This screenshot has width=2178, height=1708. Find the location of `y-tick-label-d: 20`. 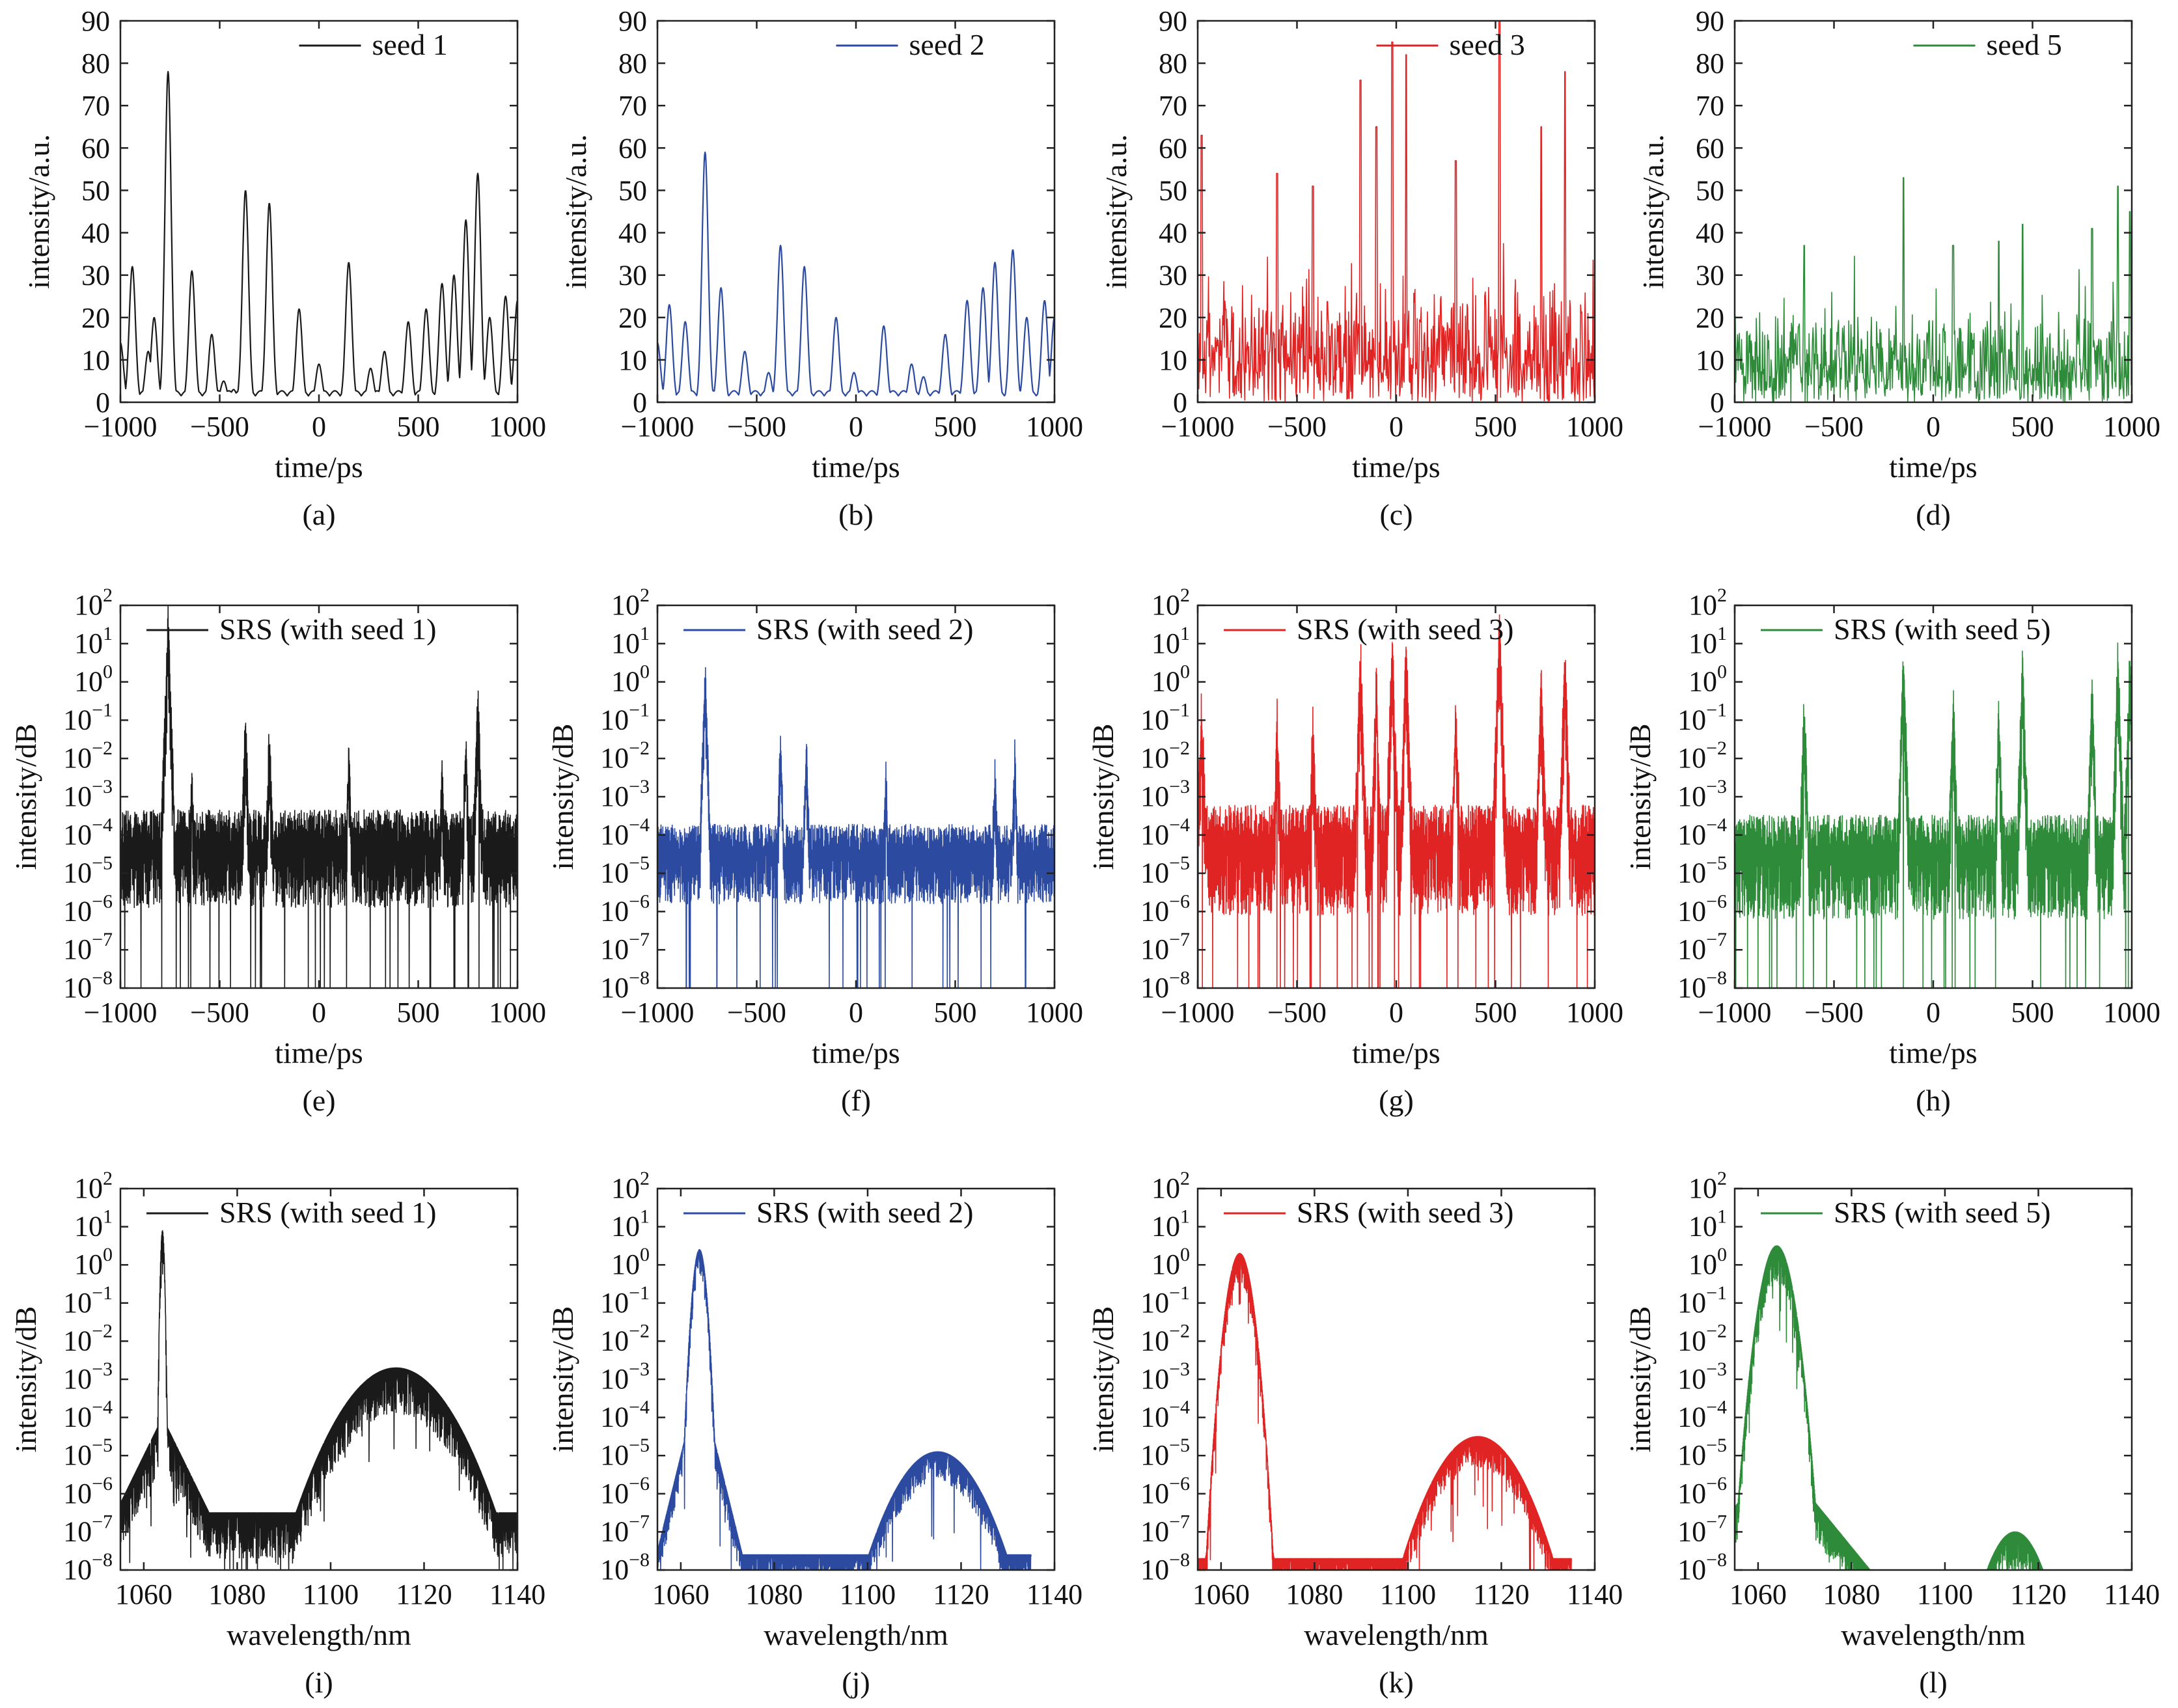

y-tick-label-d: 20 is located at coordinates (1710, 318).